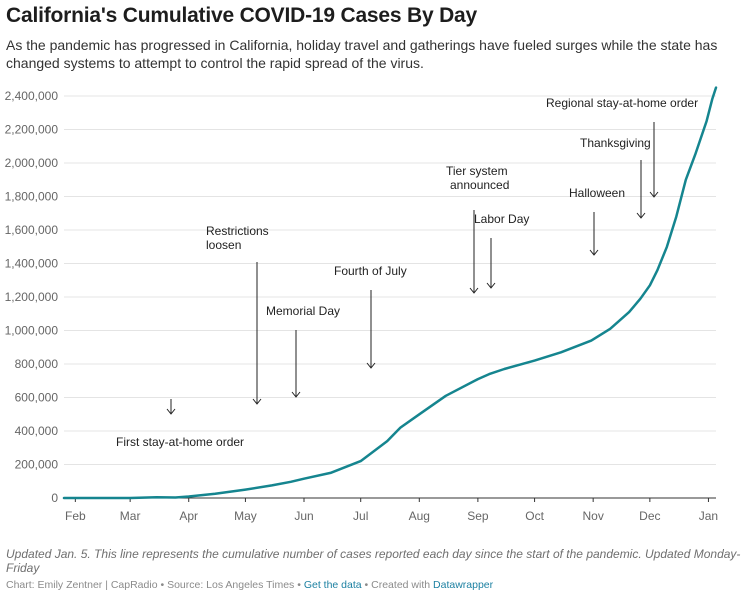 Image resolution: width=754 pixels, height=610 pixels. I want to click on created-with-label: Created with, so click(401, 585).